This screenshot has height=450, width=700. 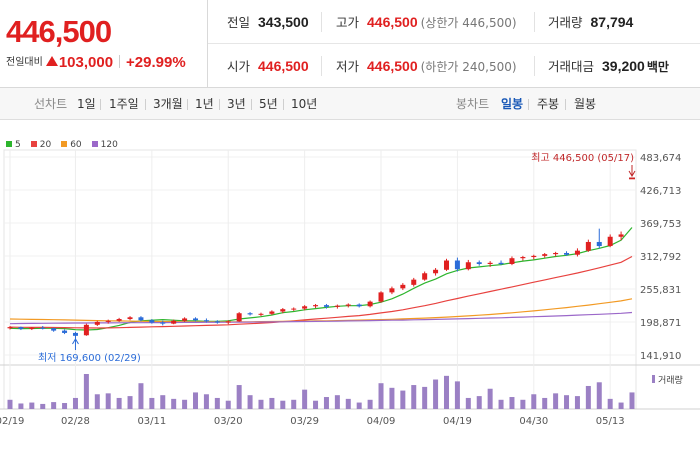 What do you see at coordinates (45, 145) in the screenshot?
I see `legend-label: 20` at bounding box center [45, 145].